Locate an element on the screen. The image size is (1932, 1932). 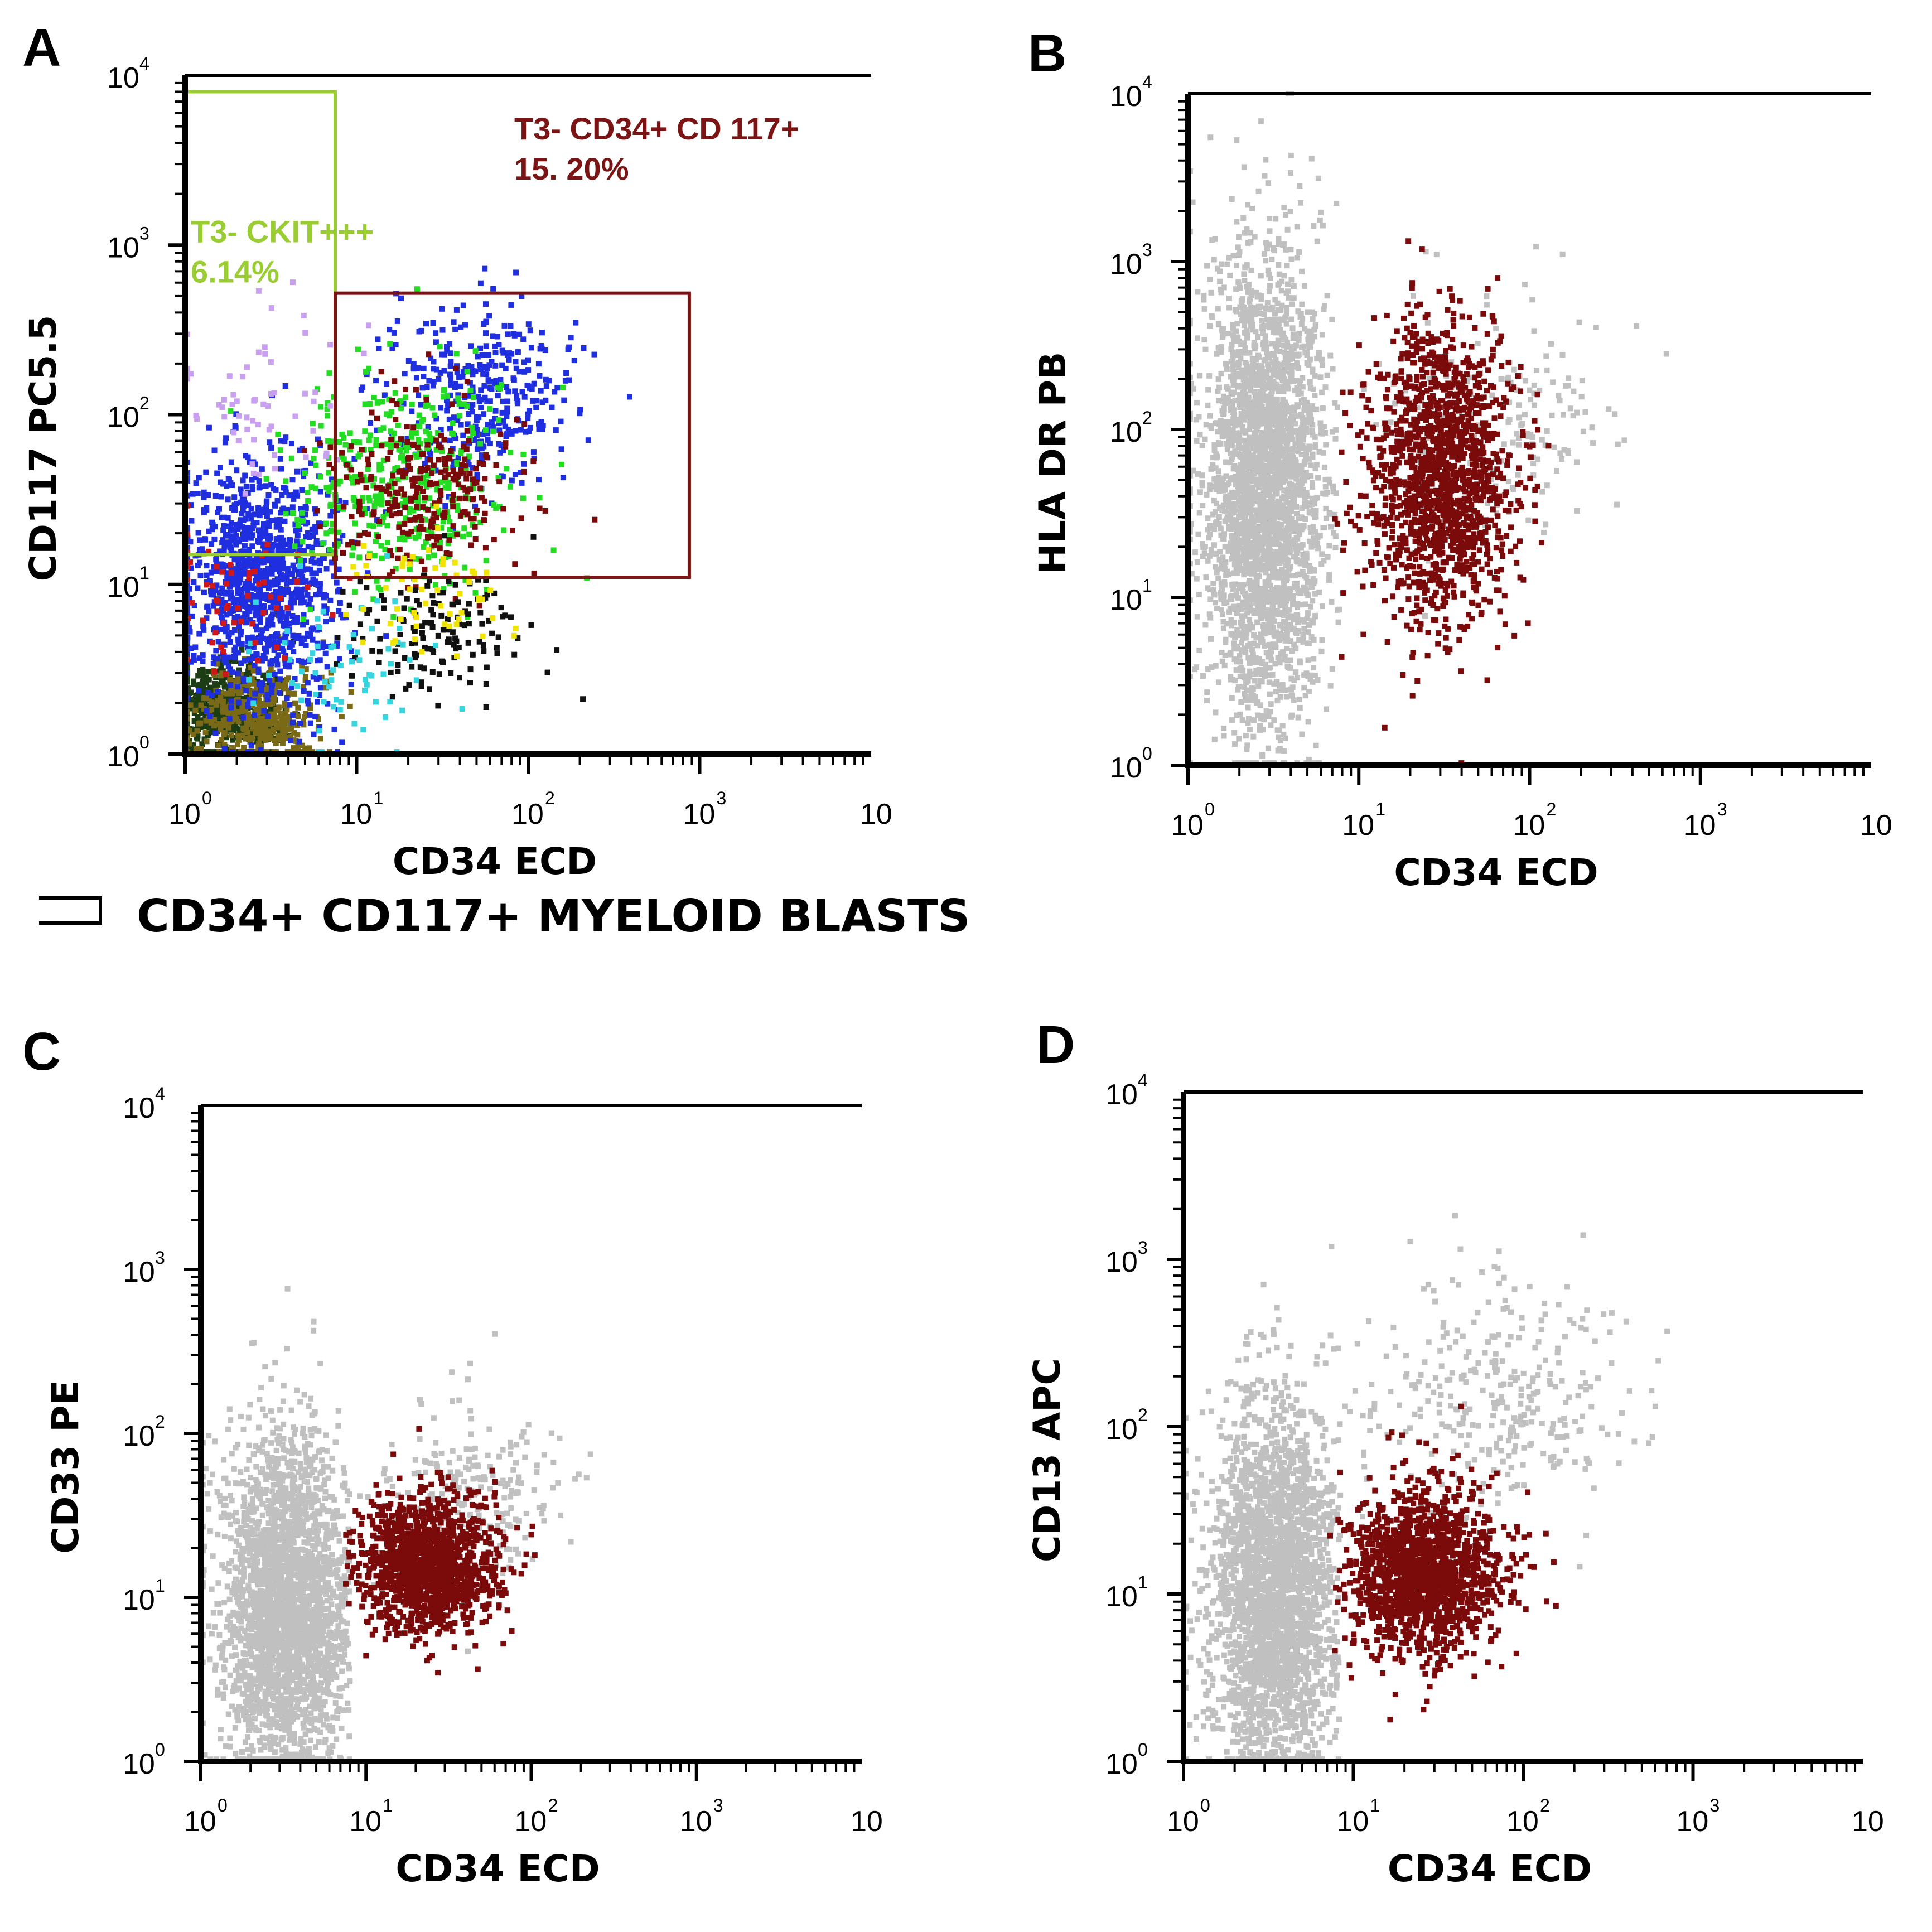
y-tick-label: 10 is located at coordinates (123, 587).